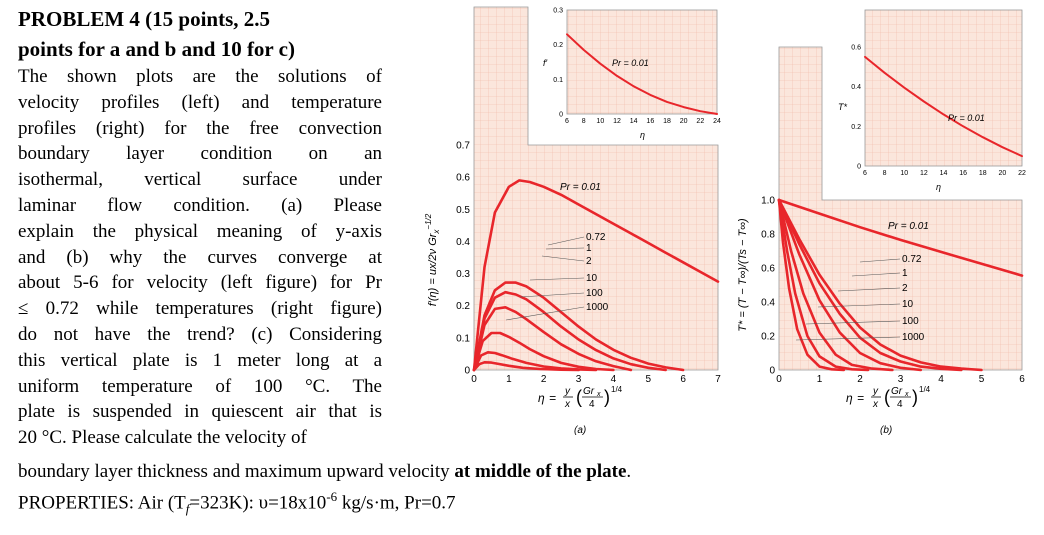 This screenshot has width=1044, height=535. I want to click on ytick-b-0.4: 0.4, so click(768, 303).